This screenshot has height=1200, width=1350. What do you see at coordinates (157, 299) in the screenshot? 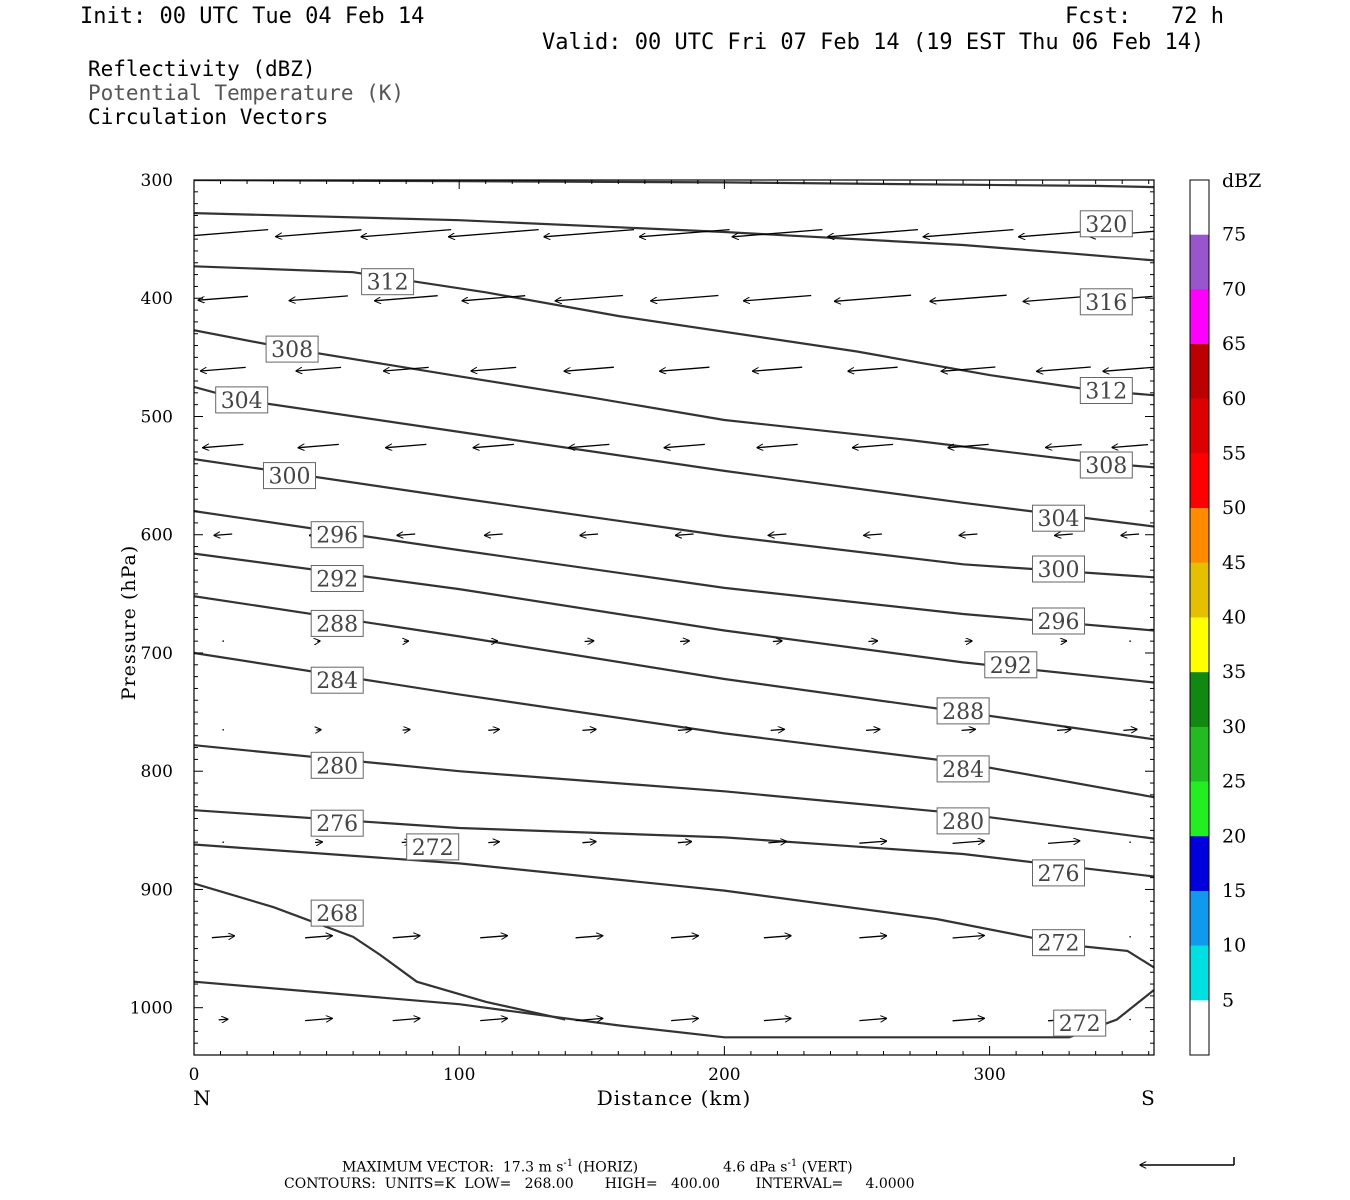
I see `y-tick-label: 400` at bounding box center [157, 299].